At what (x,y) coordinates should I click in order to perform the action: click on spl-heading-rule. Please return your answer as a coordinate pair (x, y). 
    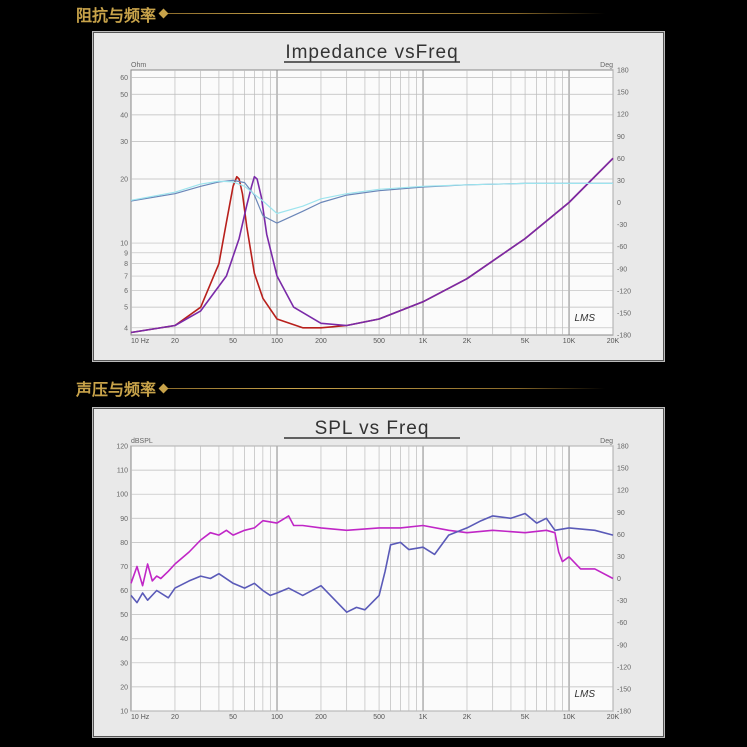
    Looking at the image, I should click on (382, 388).